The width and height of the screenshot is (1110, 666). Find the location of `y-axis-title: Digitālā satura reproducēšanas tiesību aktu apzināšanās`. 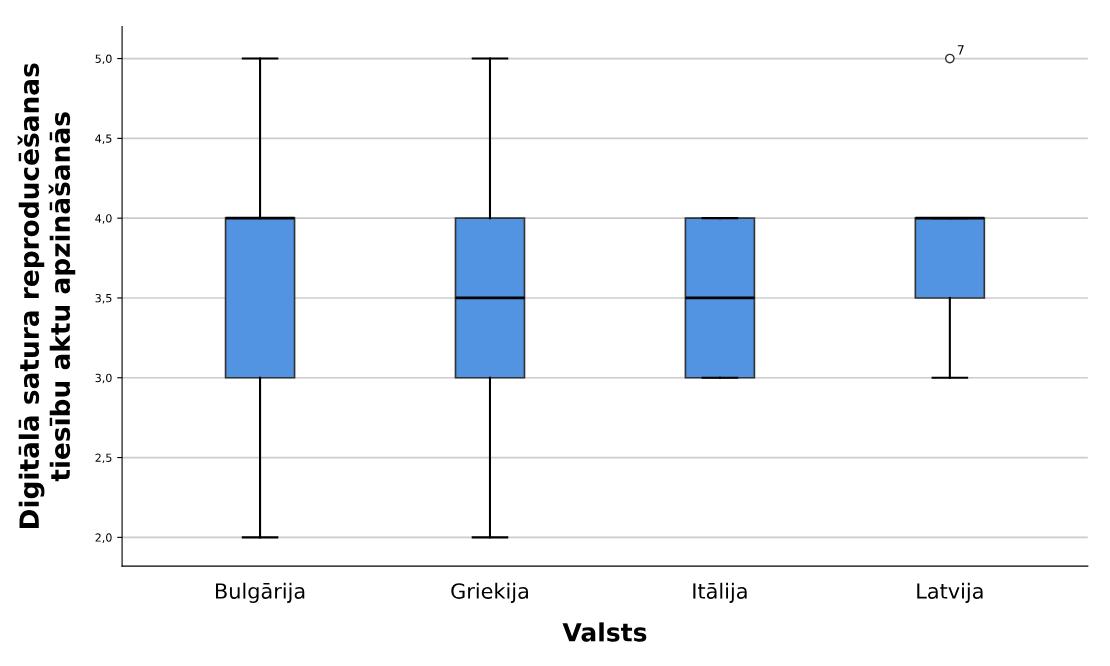

y-axis-title: Digitālā satura reproducēšanas tiesību aktu apzināšanās is located at coordinates (46, 296).